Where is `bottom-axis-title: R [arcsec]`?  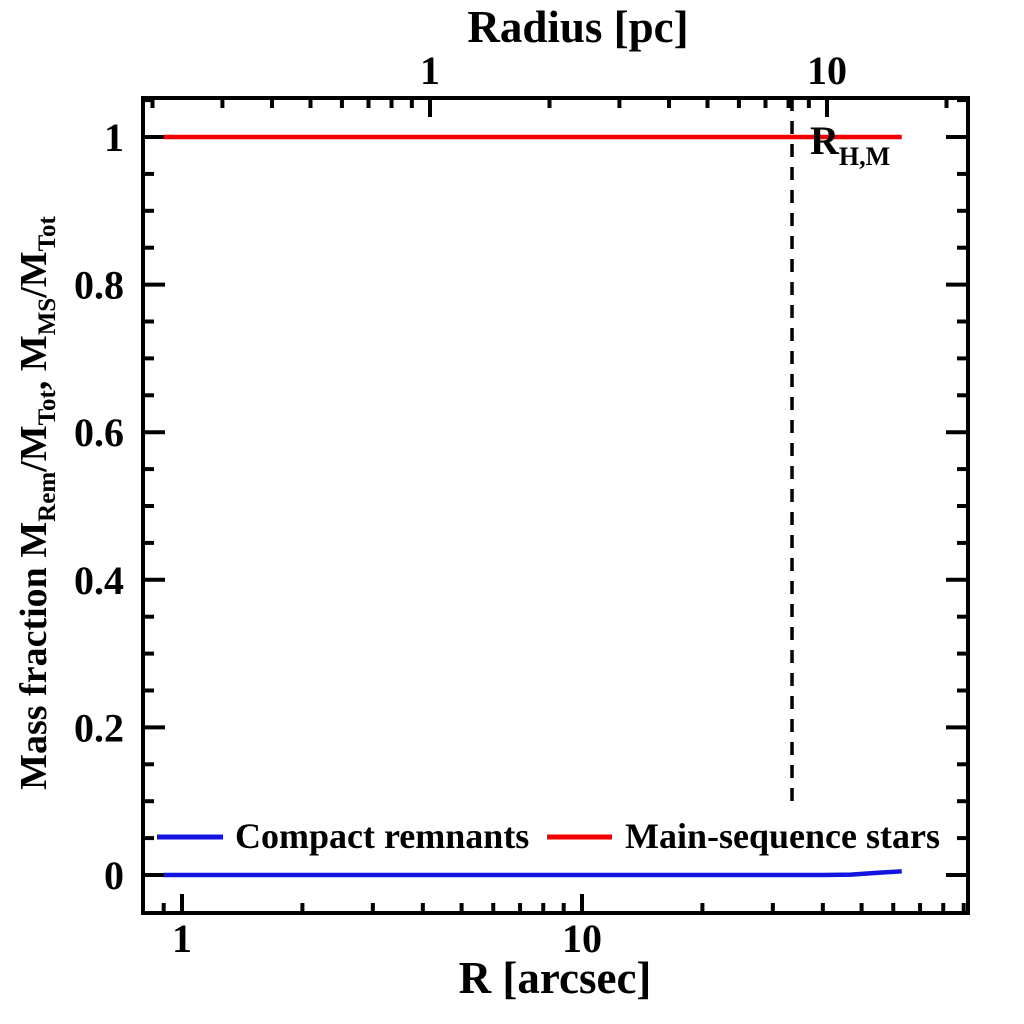 bottom-axis-title: R [arcsec] is located at coordinates (555, 978).